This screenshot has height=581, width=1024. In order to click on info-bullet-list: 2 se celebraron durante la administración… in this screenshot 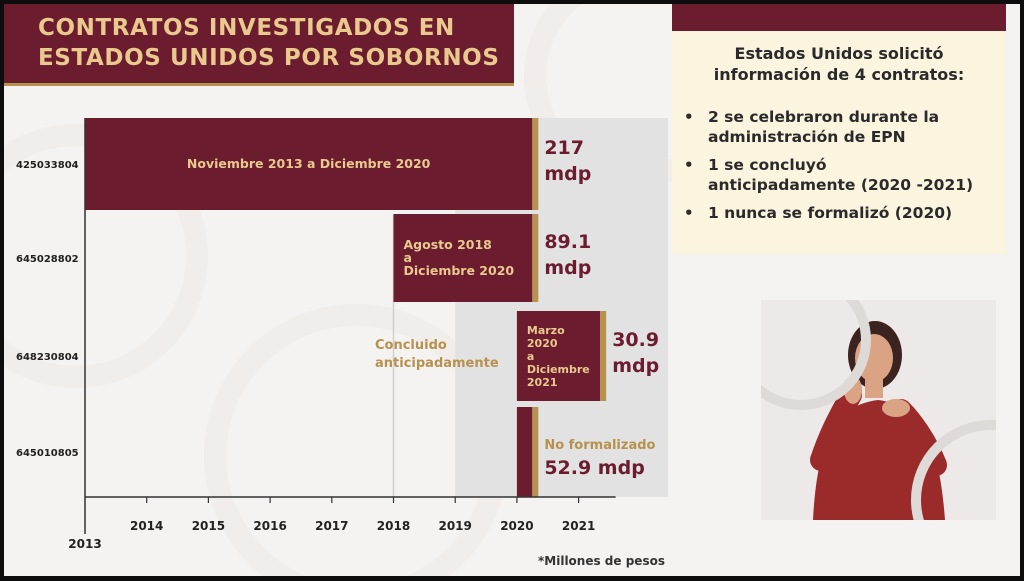, I will do `click(839, 165)`.